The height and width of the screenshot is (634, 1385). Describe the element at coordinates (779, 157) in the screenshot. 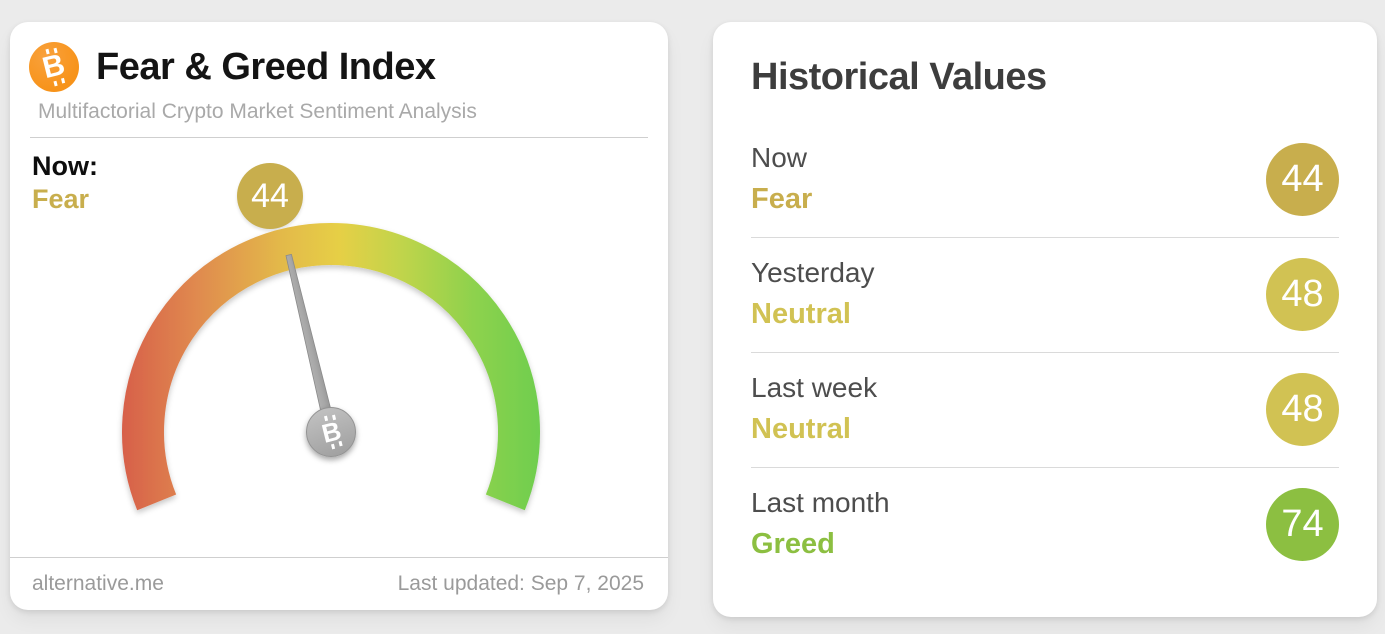

I see `row-period-label: Now` at that location.